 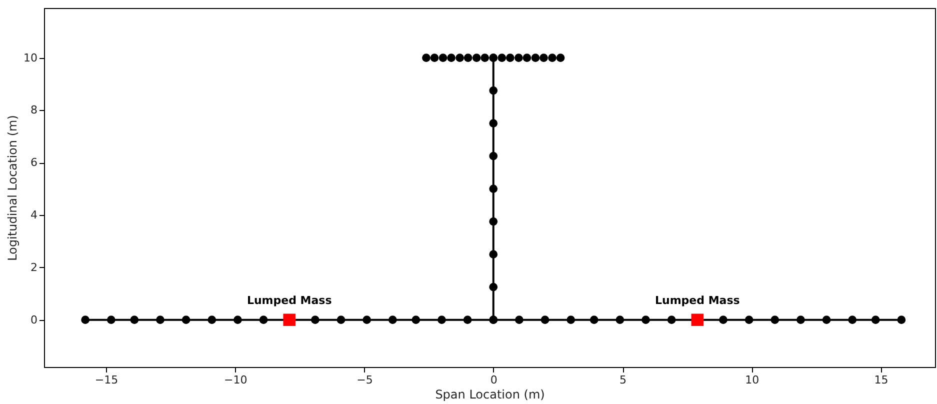 What do you see at coordinates (490, 395) in the screenshot?
I see `x-axis-title: Span Location (m)` at bounding box center [490, 395].